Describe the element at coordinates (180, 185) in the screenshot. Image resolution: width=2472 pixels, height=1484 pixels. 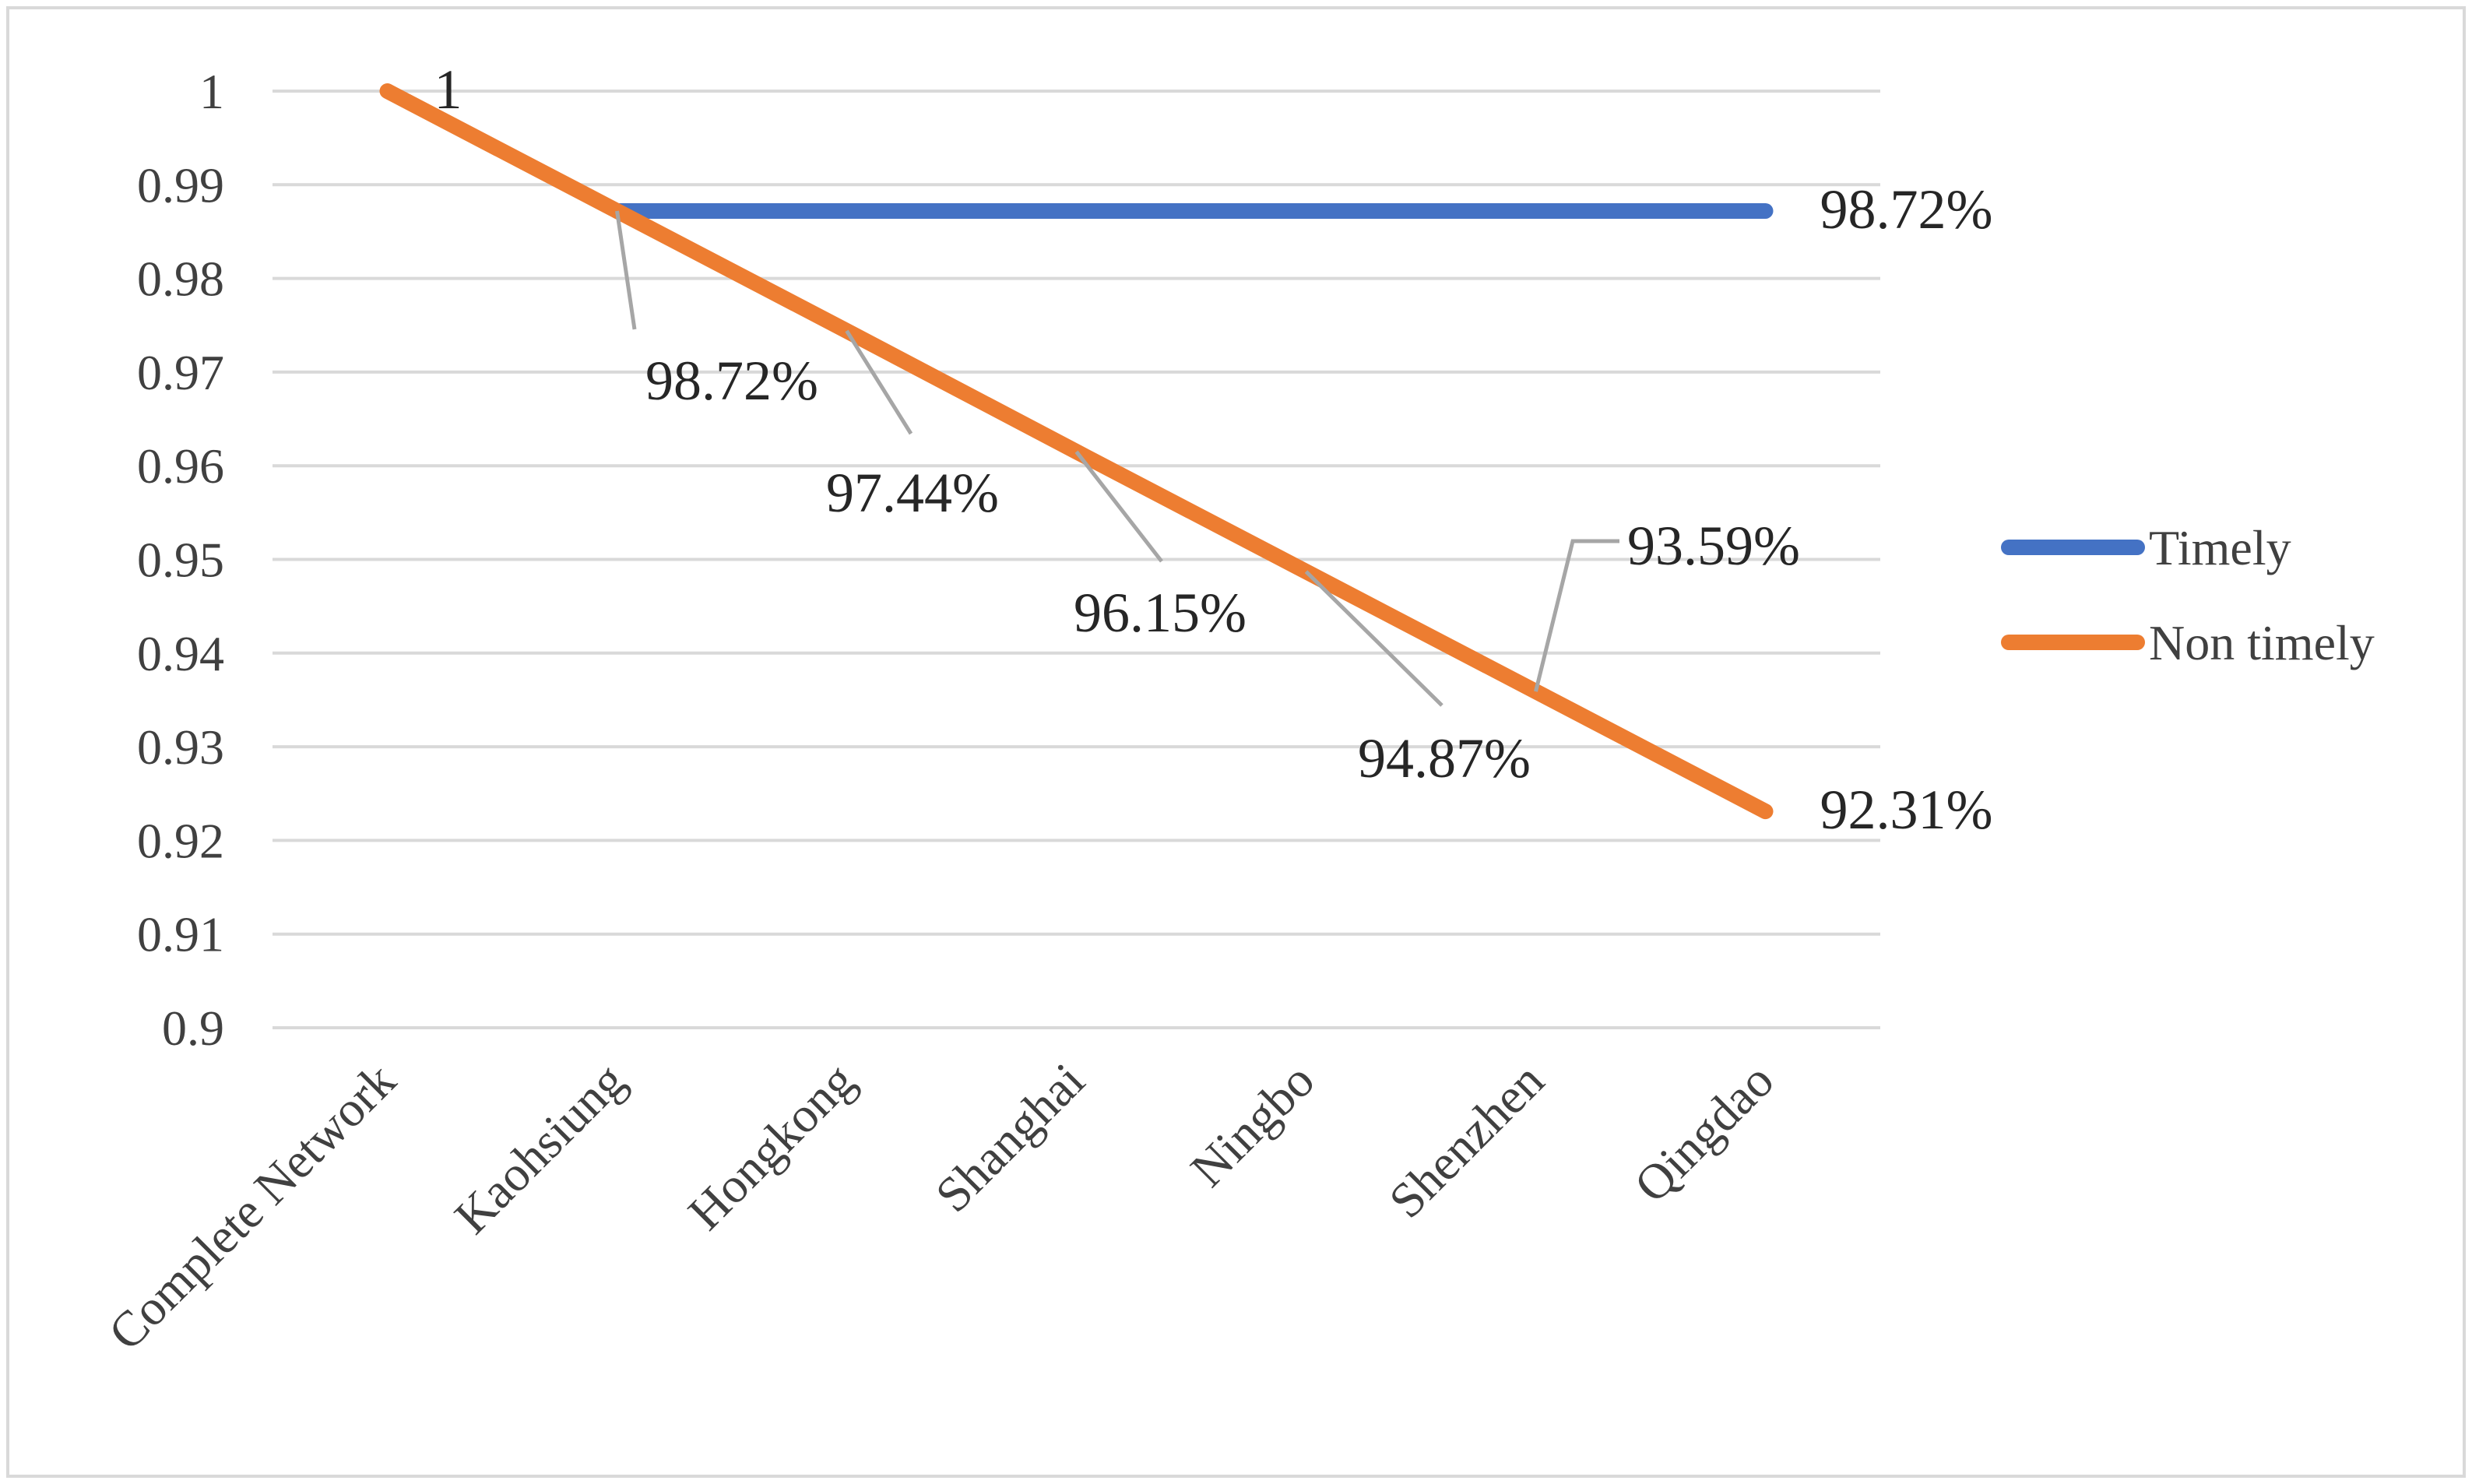
I see `y-tick-label: 0.99` at that location.